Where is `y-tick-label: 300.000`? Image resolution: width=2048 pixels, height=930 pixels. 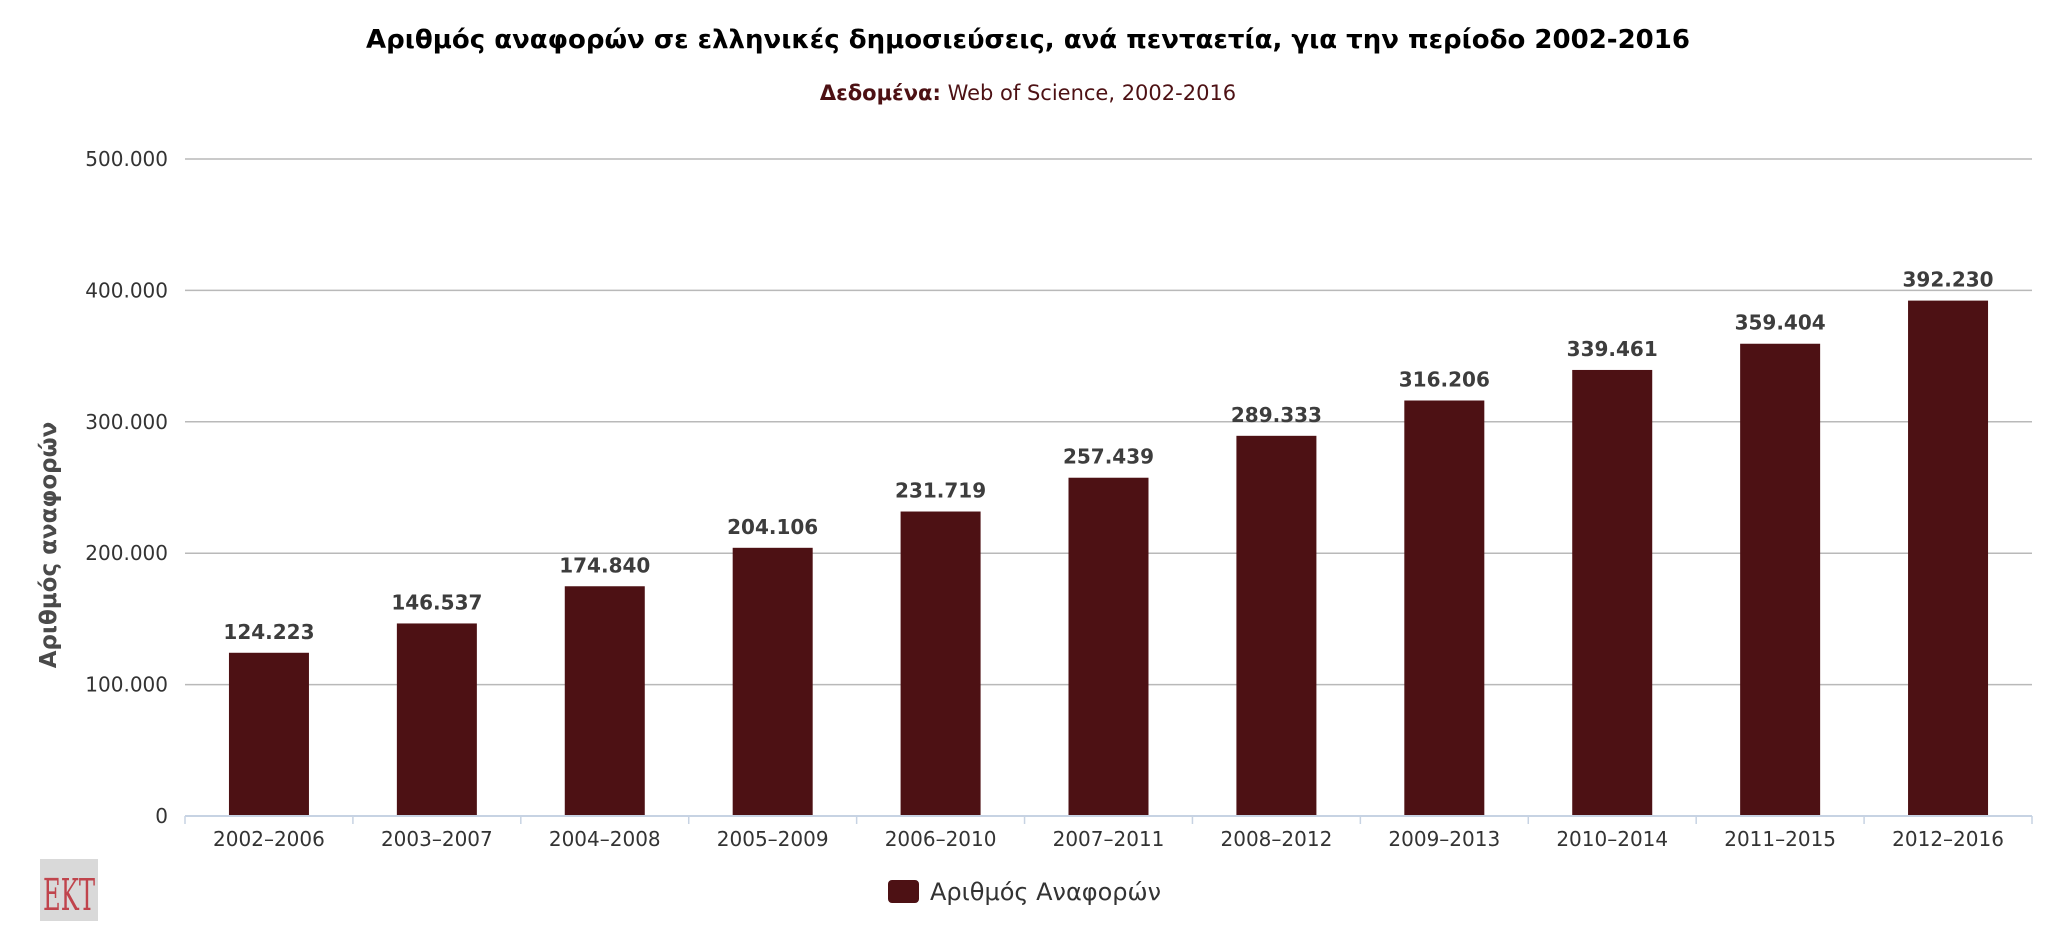 y-tick-label: 300.000 is located at coordinates (126, 422).